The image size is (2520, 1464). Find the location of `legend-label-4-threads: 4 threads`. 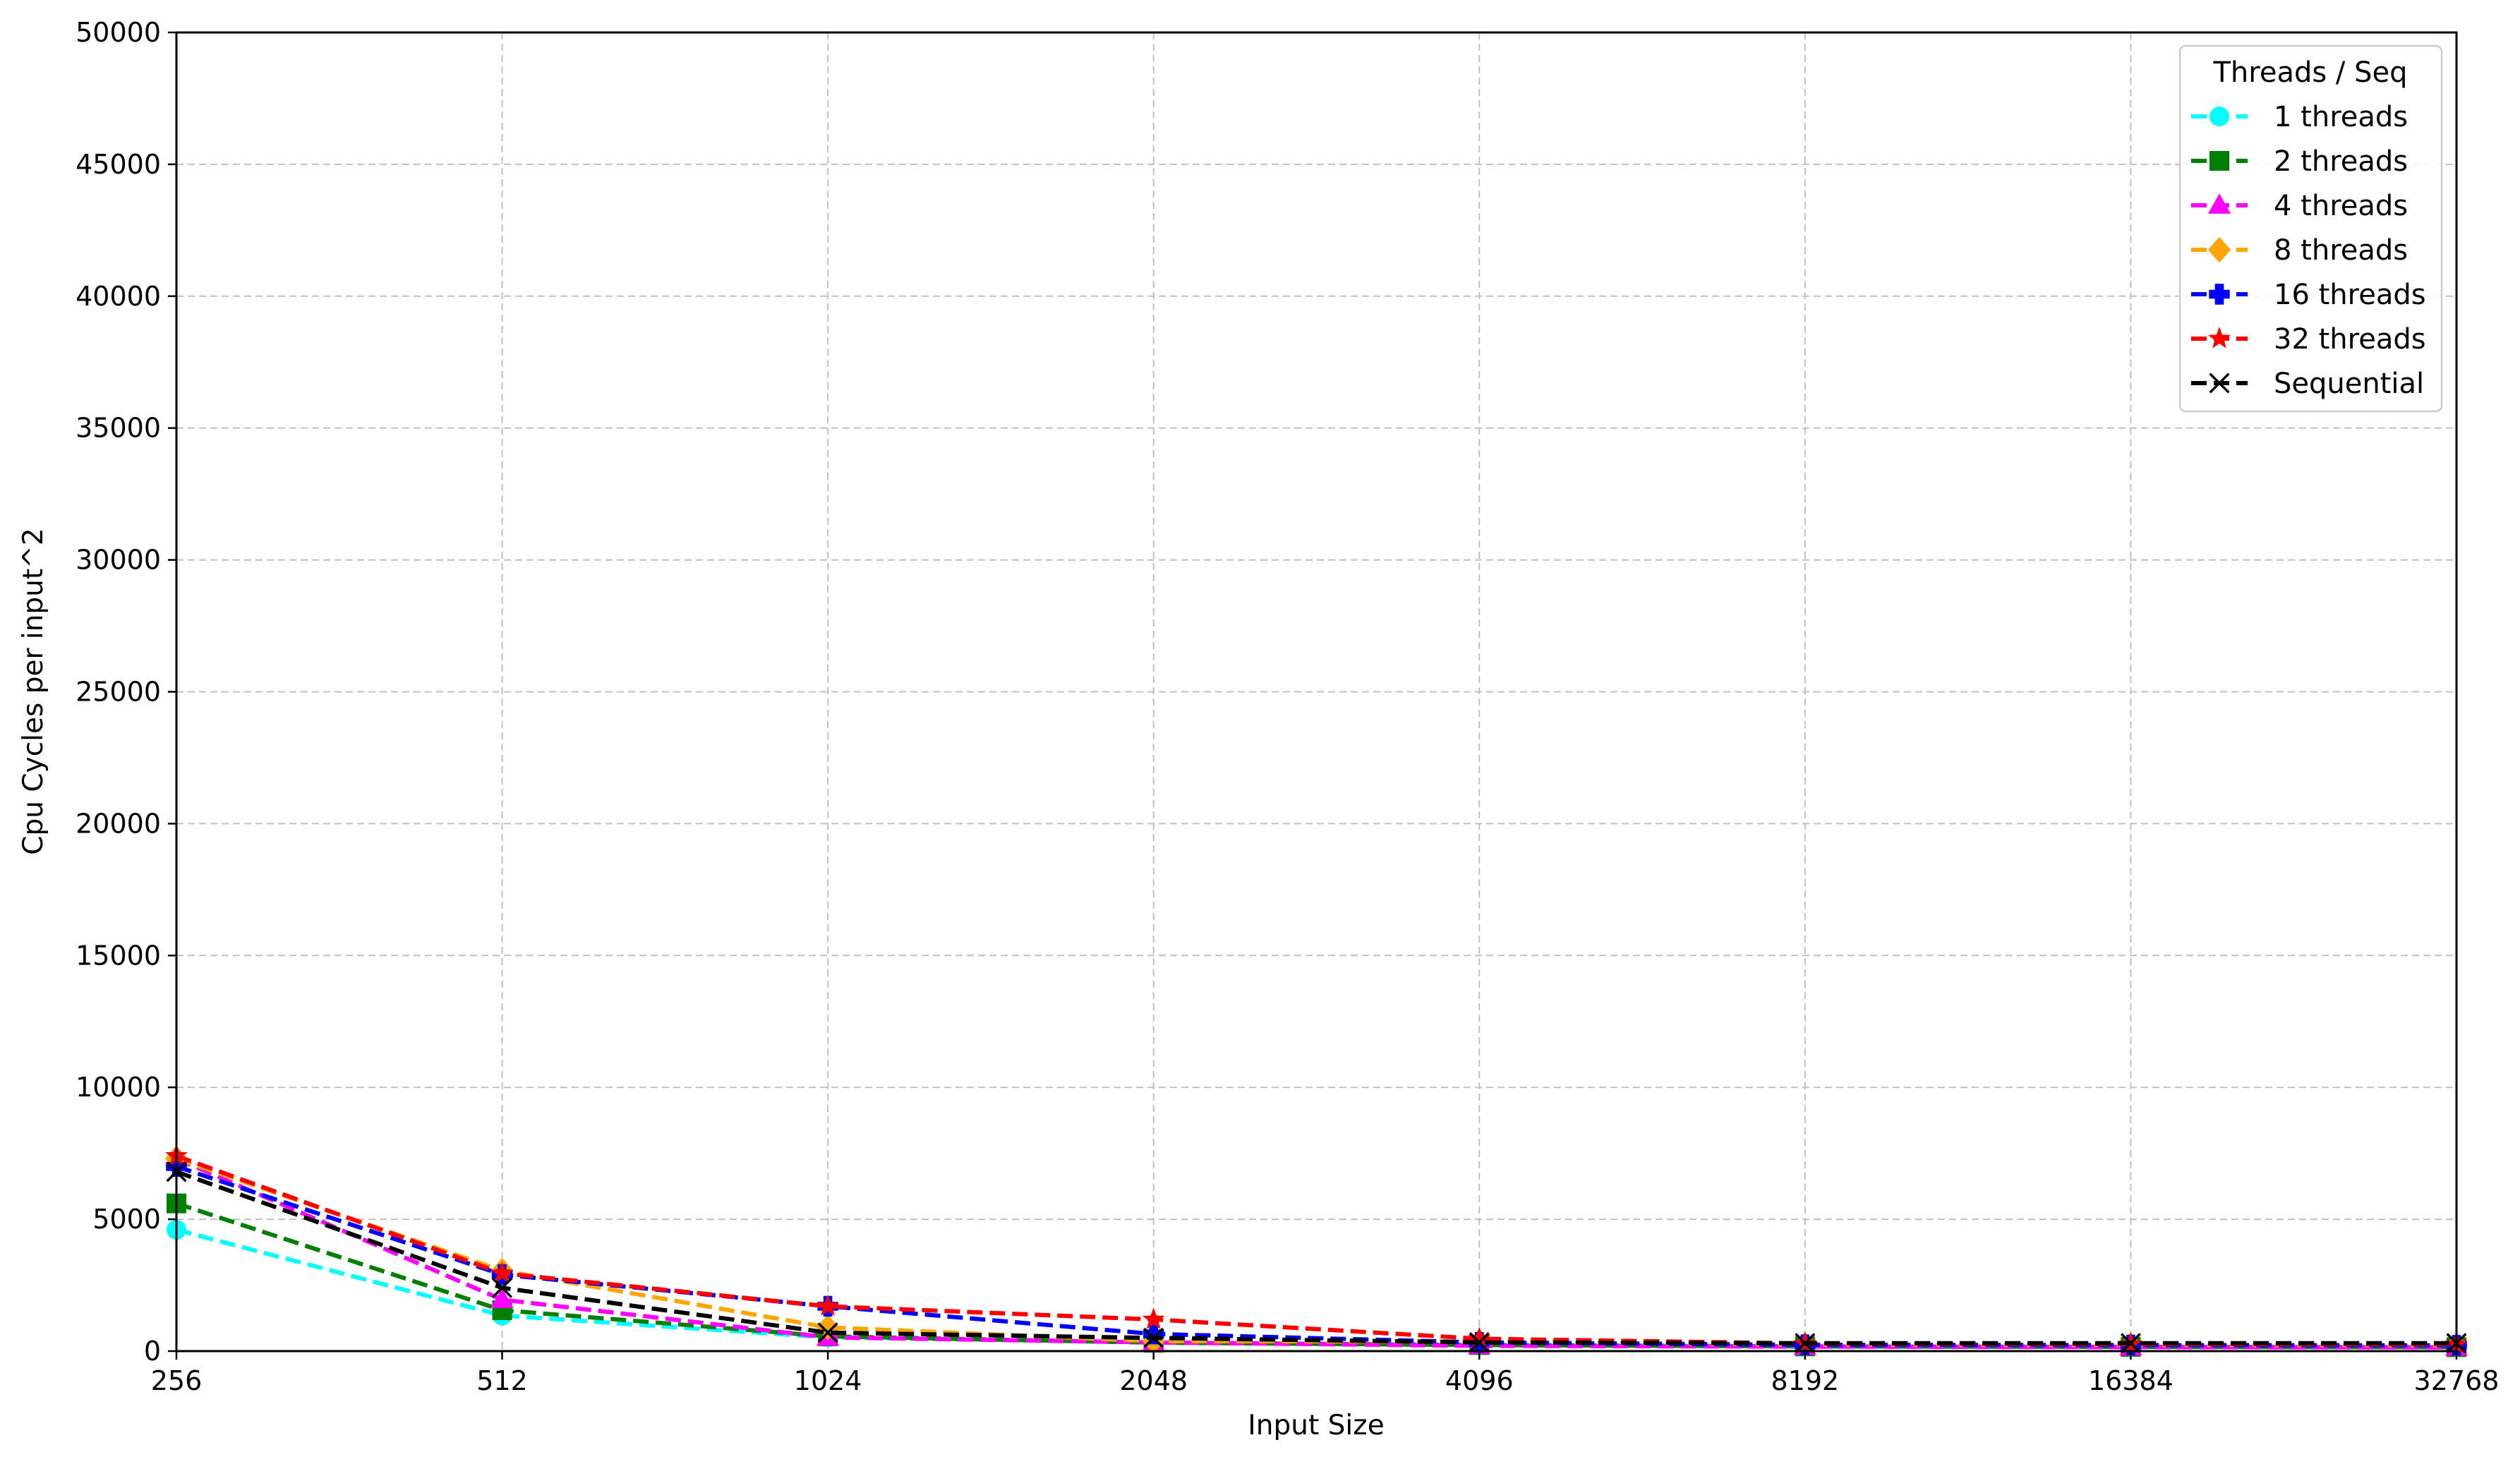

legend-label-4-threads: 4 threads is located at coordinates (2341, 206).